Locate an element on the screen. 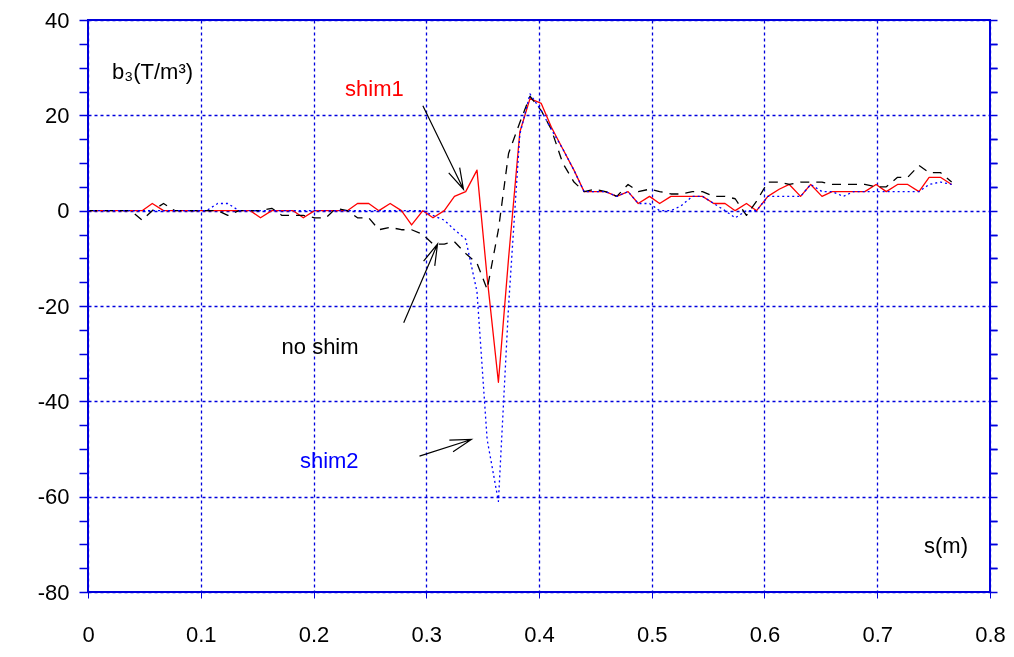  y-tick-label: -20 is located at coordinates (53, 306).